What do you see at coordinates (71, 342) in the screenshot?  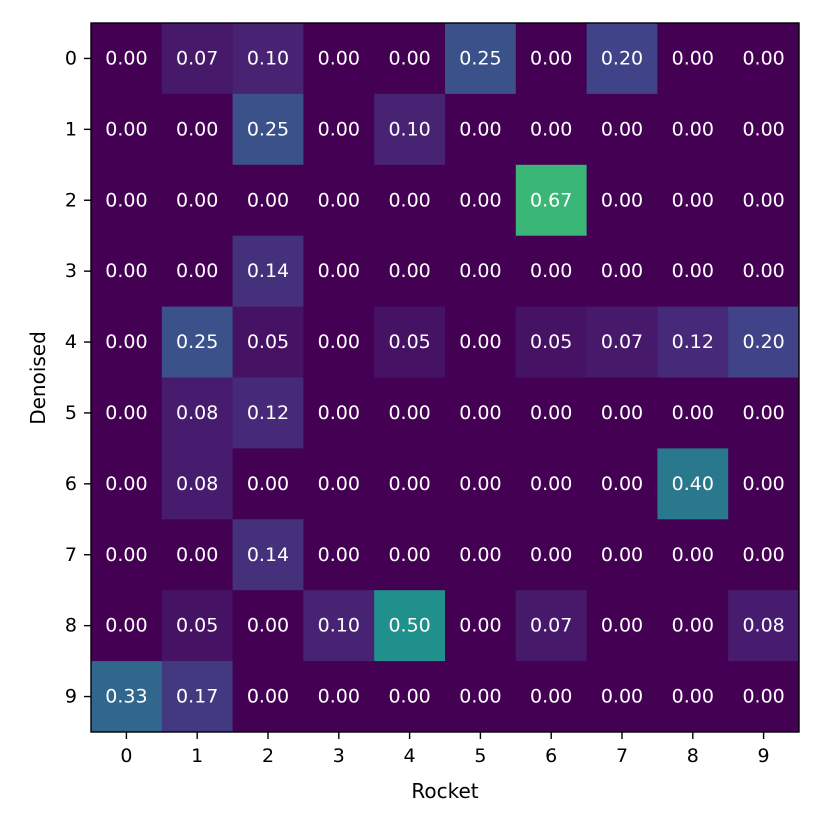 I see `y-tick-label: 4` at bounding box center [71, 342].